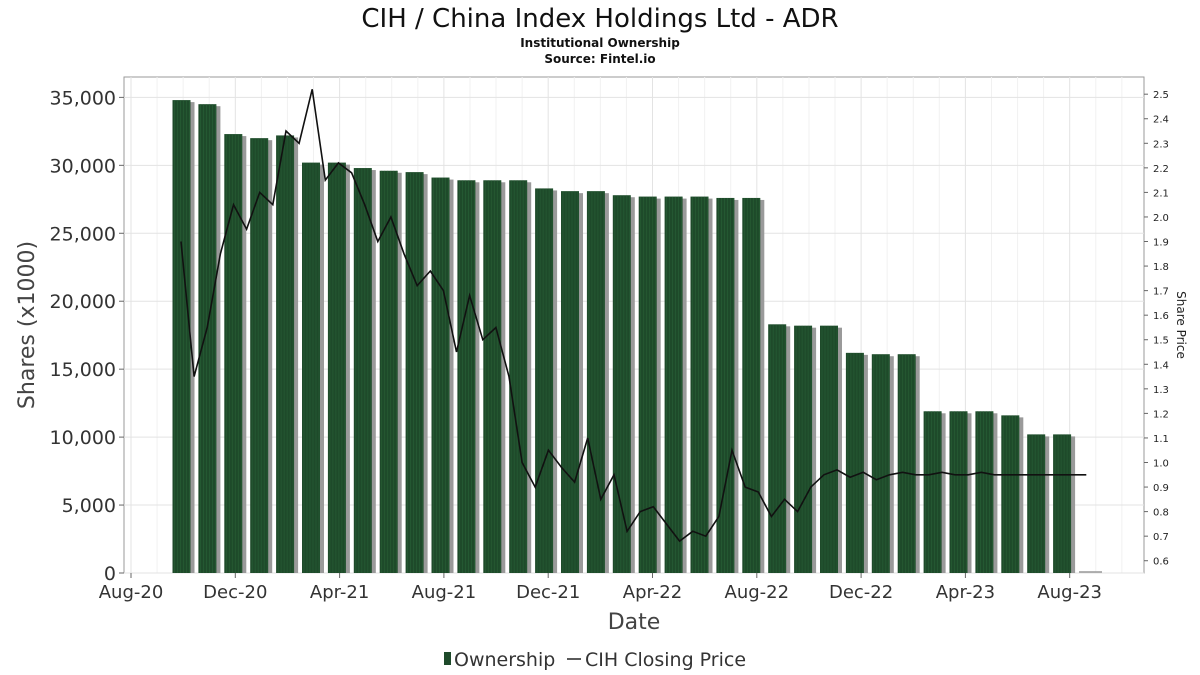 This screenshot has width=1200, height=675. What do you see at coordinates (652, 592) in the screenshot?
I see `x-tick-label: Apr-22` at bounding box center [652, 592].